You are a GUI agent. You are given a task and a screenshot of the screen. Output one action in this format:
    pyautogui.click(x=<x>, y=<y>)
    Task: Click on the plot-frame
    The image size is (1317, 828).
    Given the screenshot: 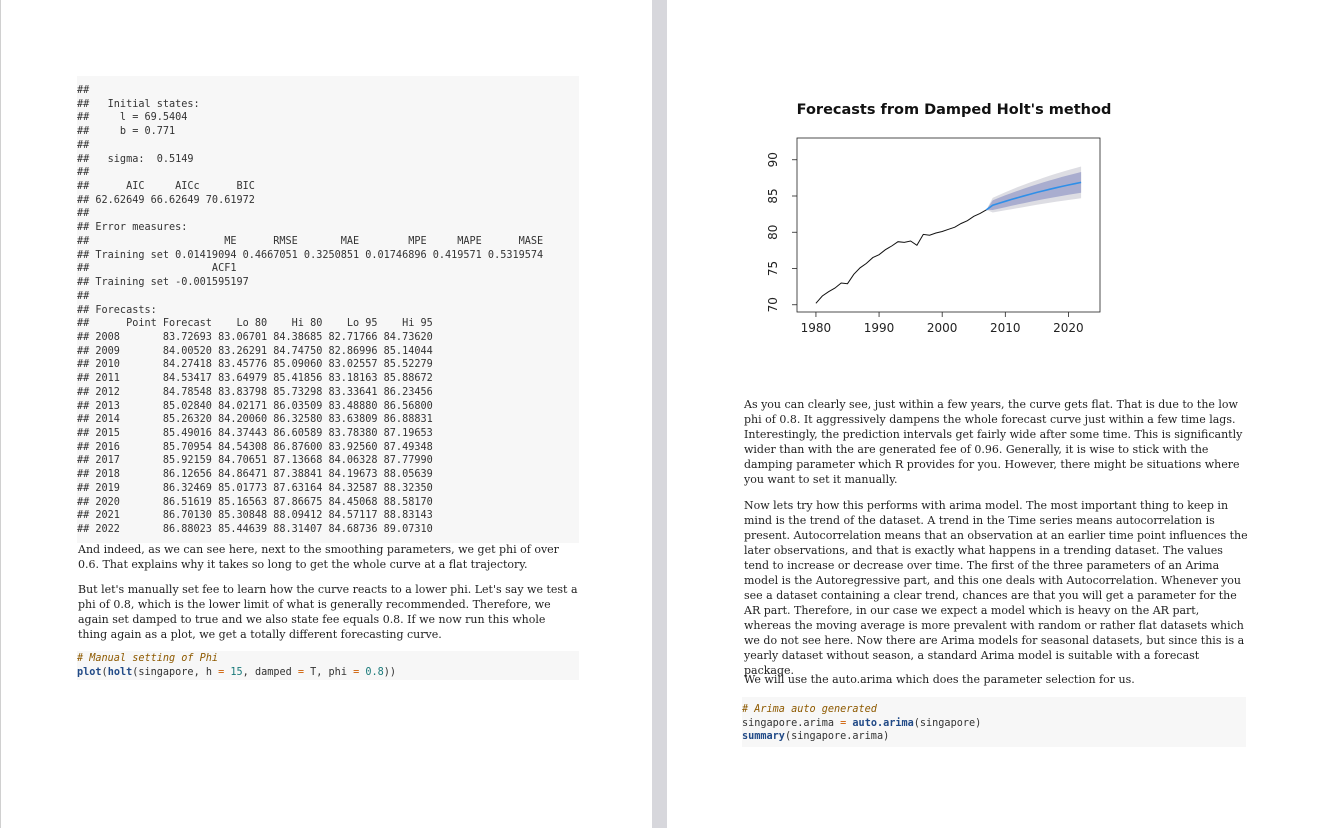 What is the action you would take?
    pyautogui.click(x=948, y=225)
    